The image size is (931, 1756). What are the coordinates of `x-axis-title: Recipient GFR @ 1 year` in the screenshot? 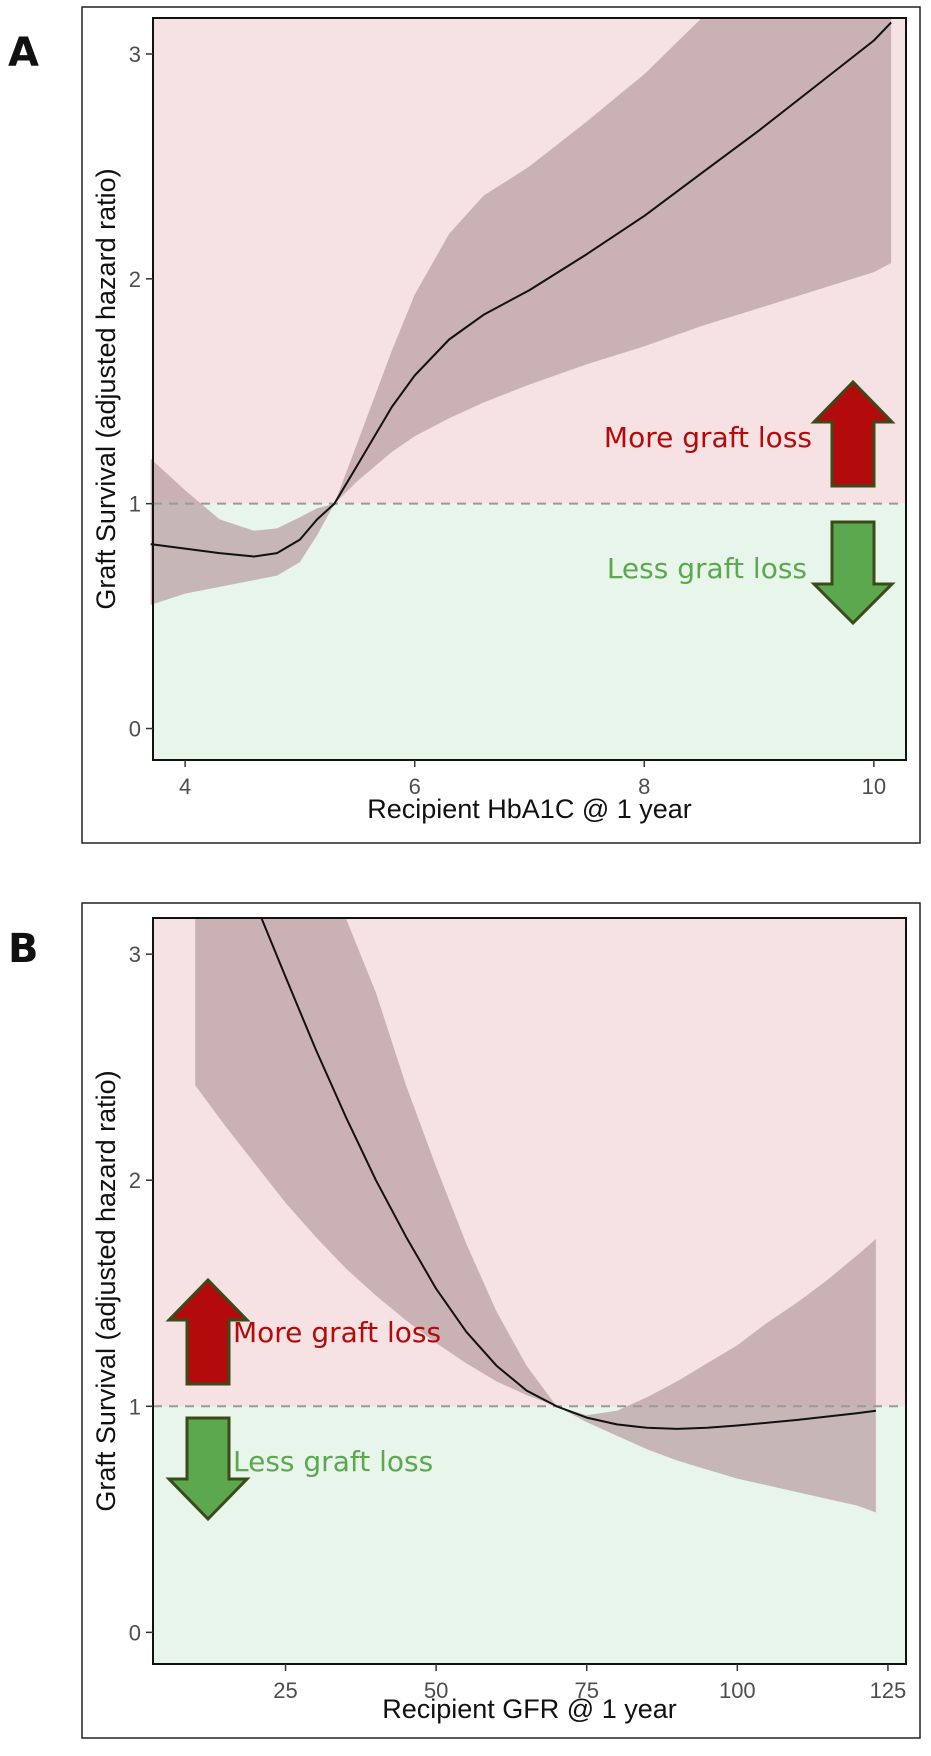 It's located at (529, 1709).